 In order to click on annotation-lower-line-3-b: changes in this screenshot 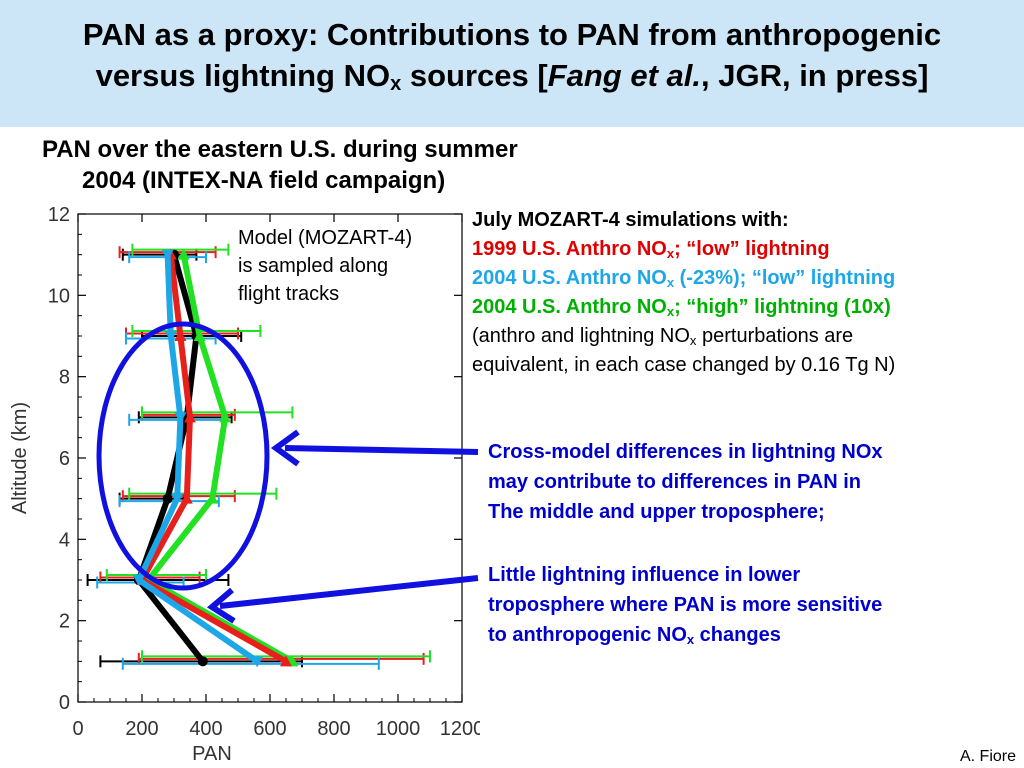, I will do `click(737, 635)`.